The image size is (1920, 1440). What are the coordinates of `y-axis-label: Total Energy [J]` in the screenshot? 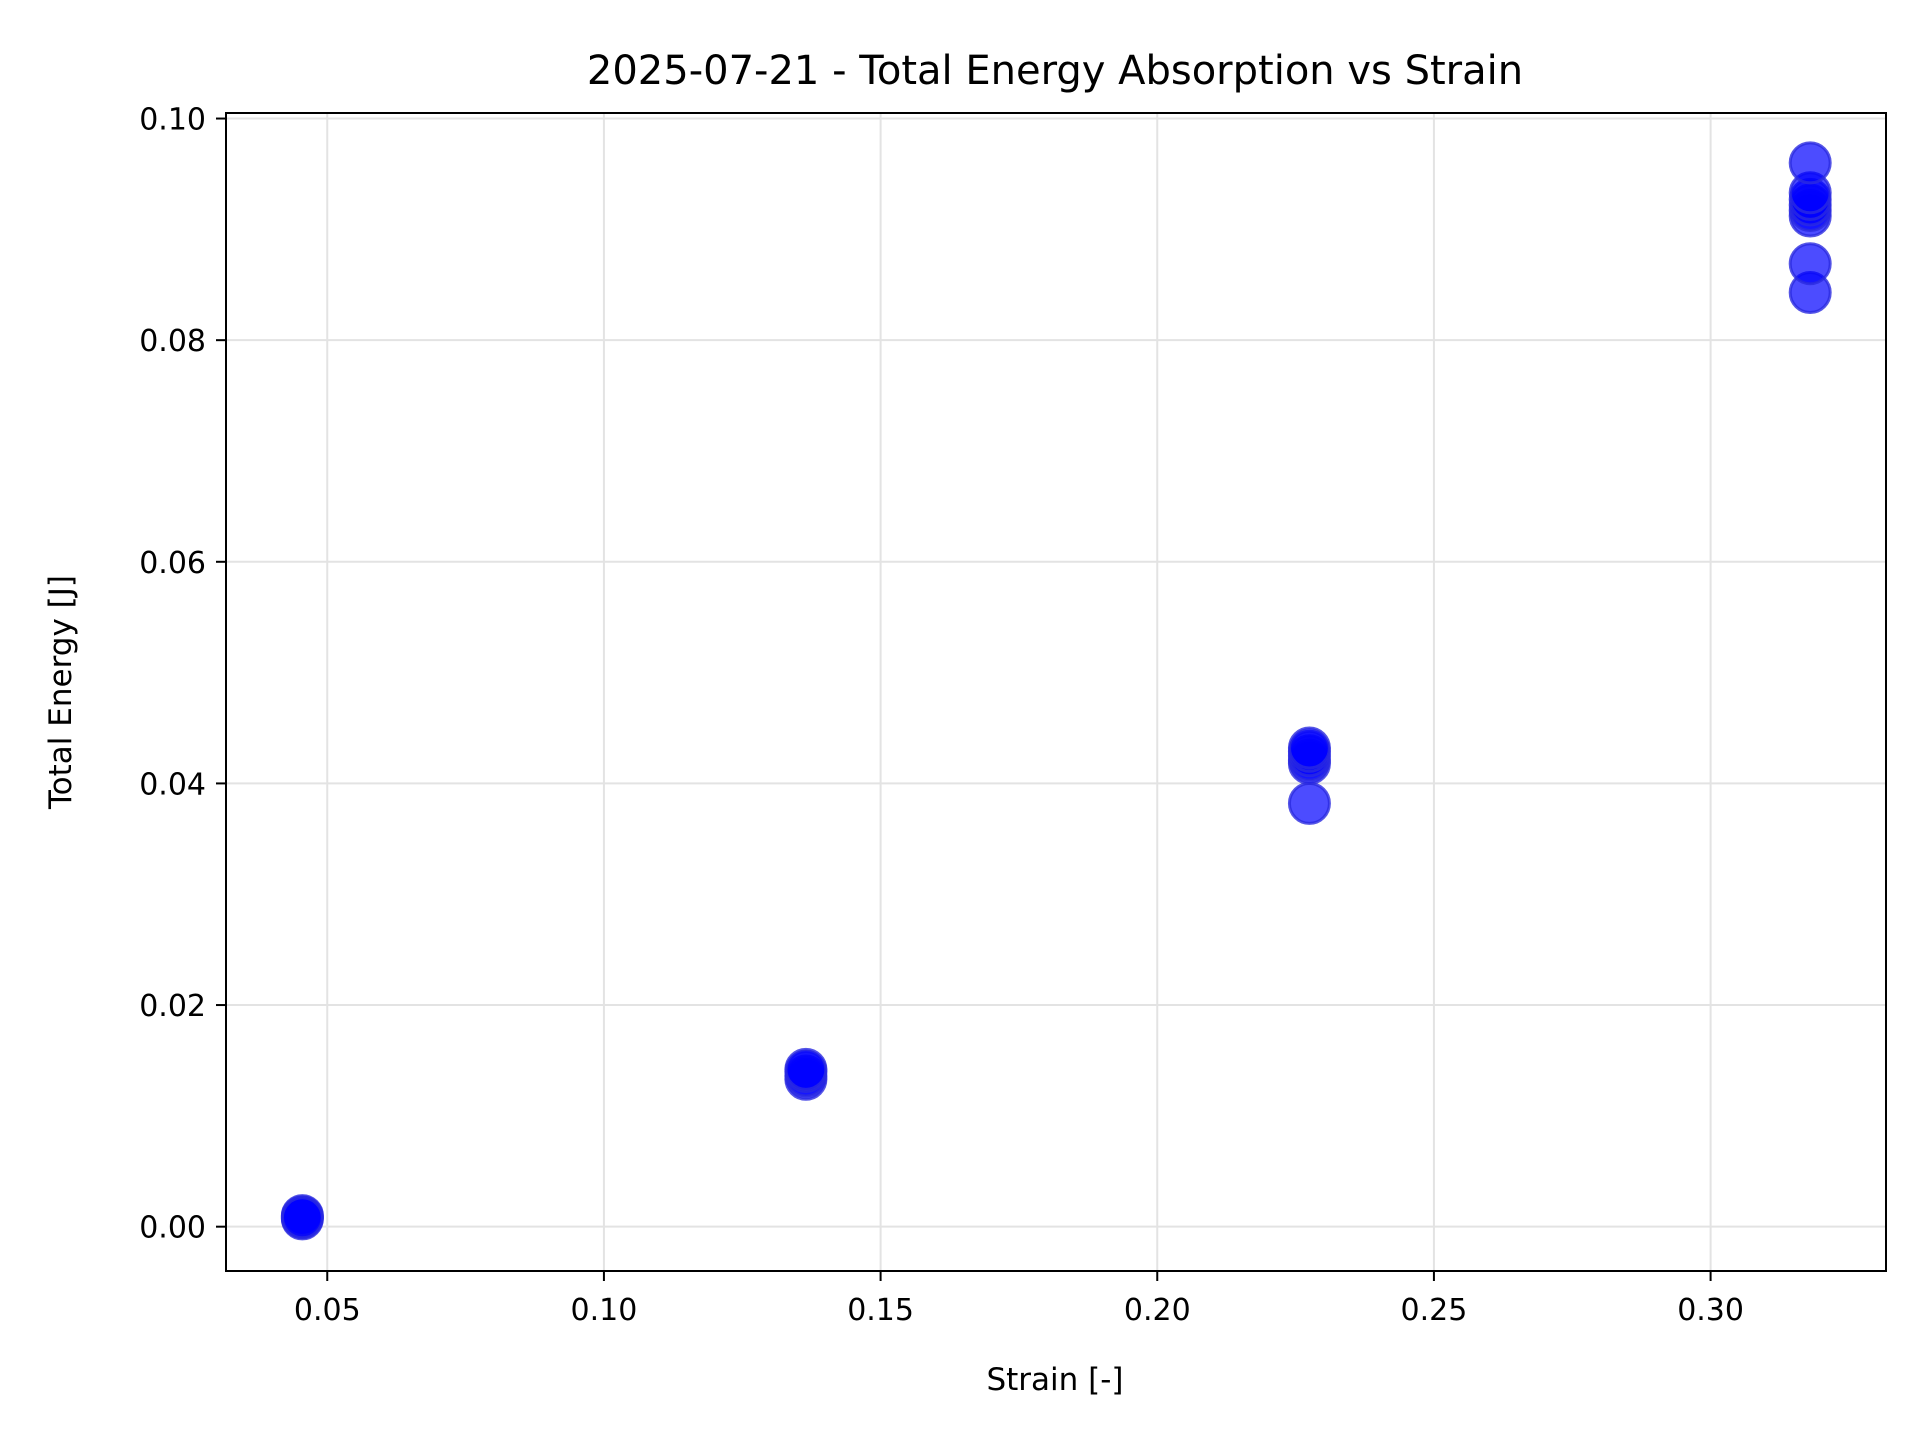 It's located at (61, 692).